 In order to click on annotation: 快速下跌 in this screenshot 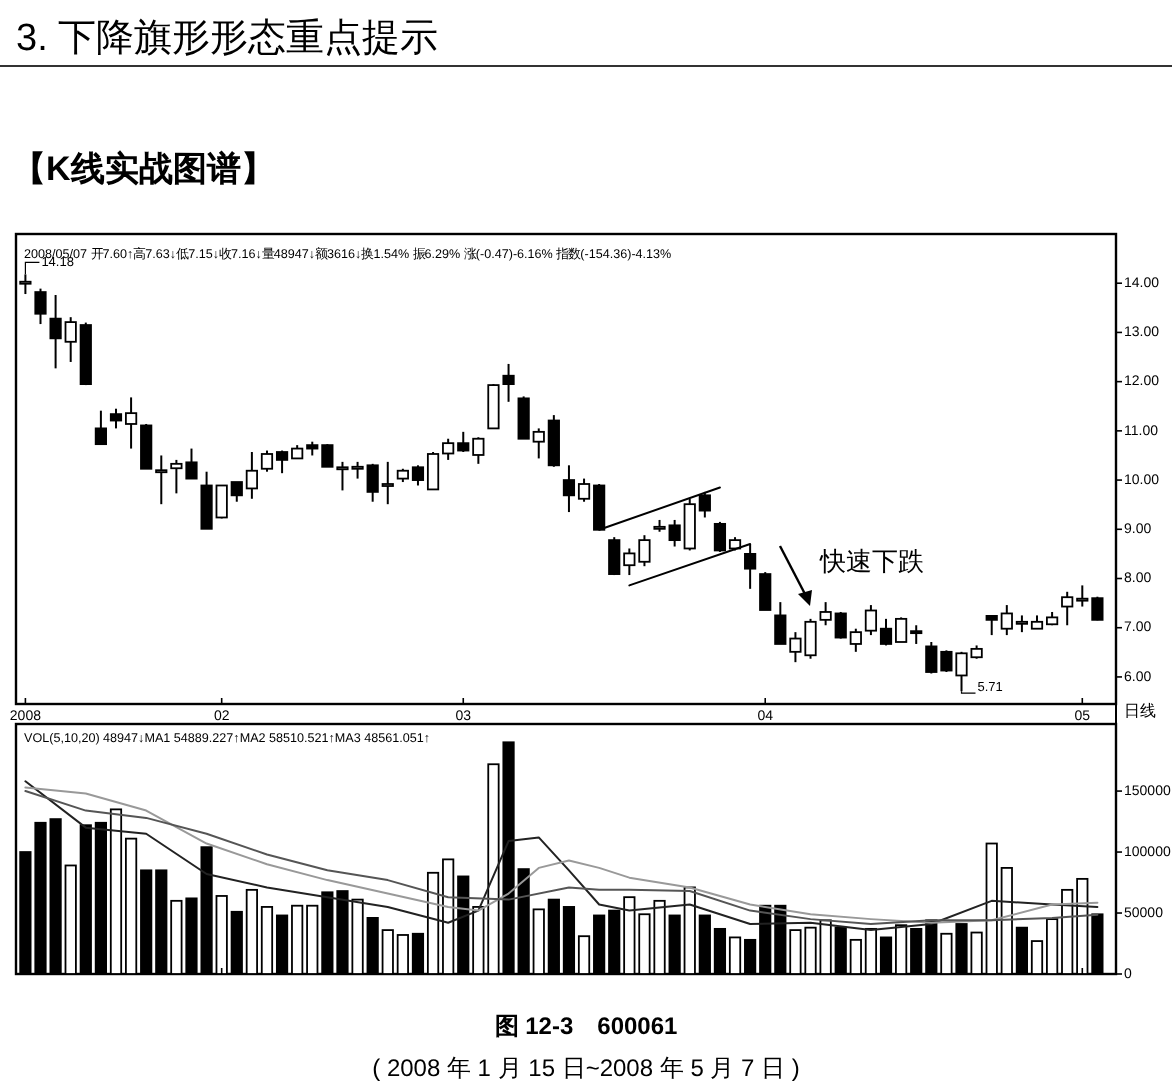, I will do `click(871, 561)`.